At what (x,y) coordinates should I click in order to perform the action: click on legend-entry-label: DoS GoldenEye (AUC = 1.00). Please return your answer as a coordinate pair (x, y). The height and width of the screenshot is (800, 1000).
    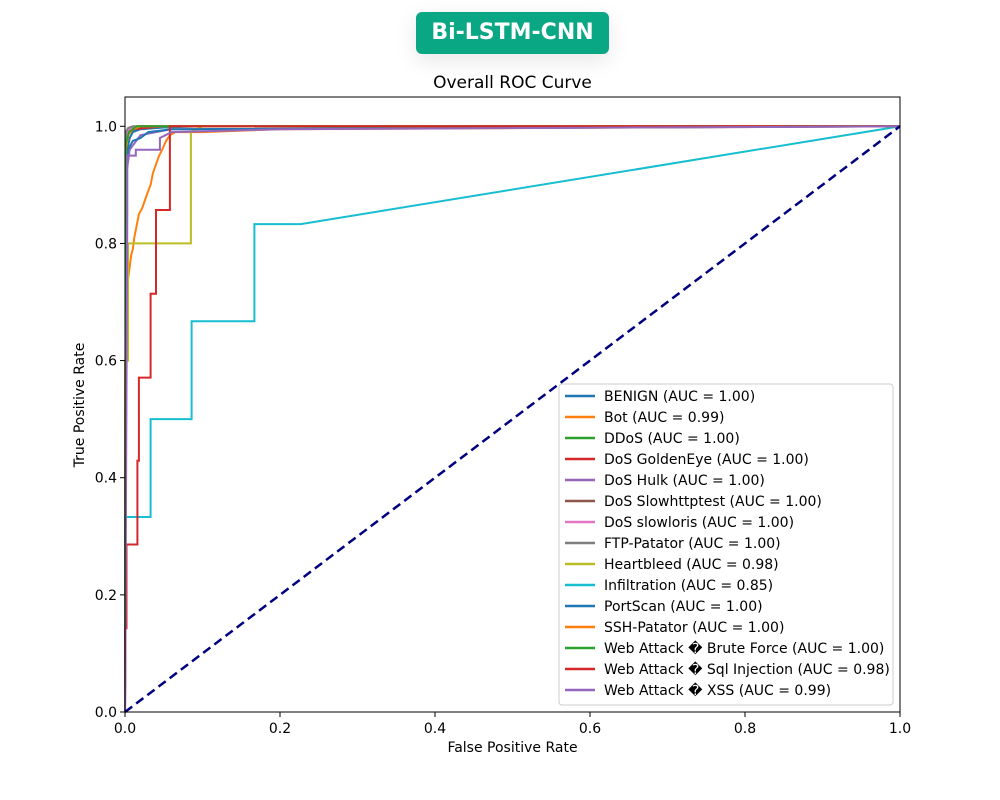
    Looking at the image, I should click on (706, 460).